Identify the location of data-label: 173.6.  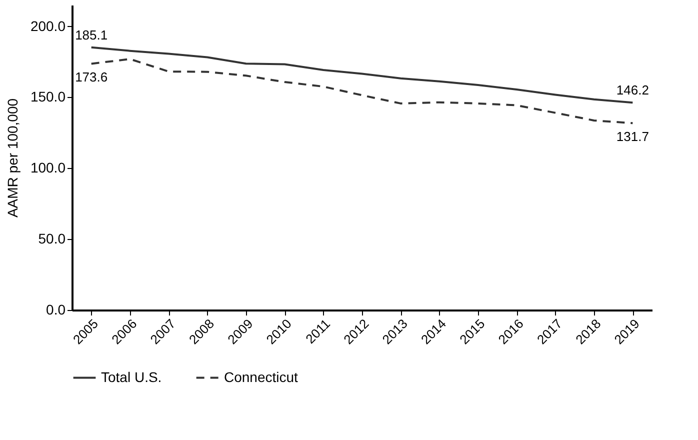
(91, 77).